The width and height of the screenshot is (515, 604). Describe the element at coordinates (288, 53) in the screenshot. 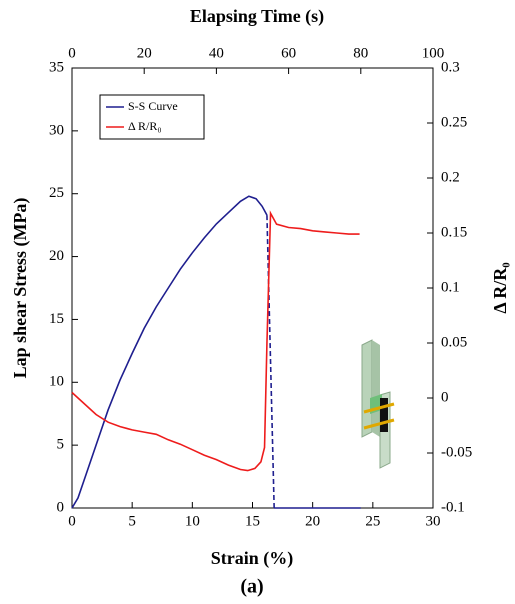

I see `x2-tick-label: 60` at that location.